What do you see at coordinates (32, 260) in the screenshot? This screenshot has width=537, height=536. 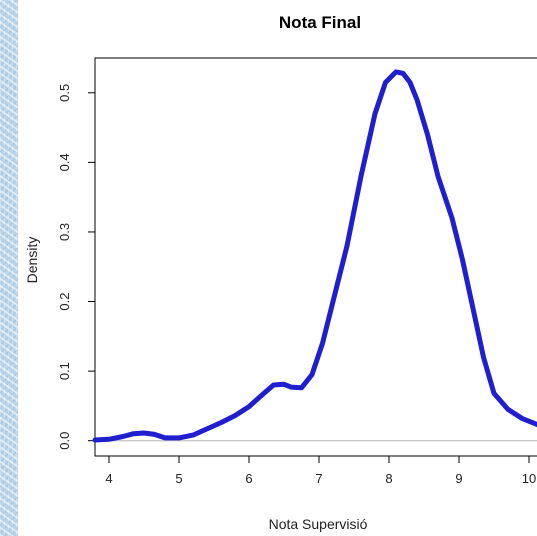 I see `y-axis-label: Density` at bounding box center [32, 260].